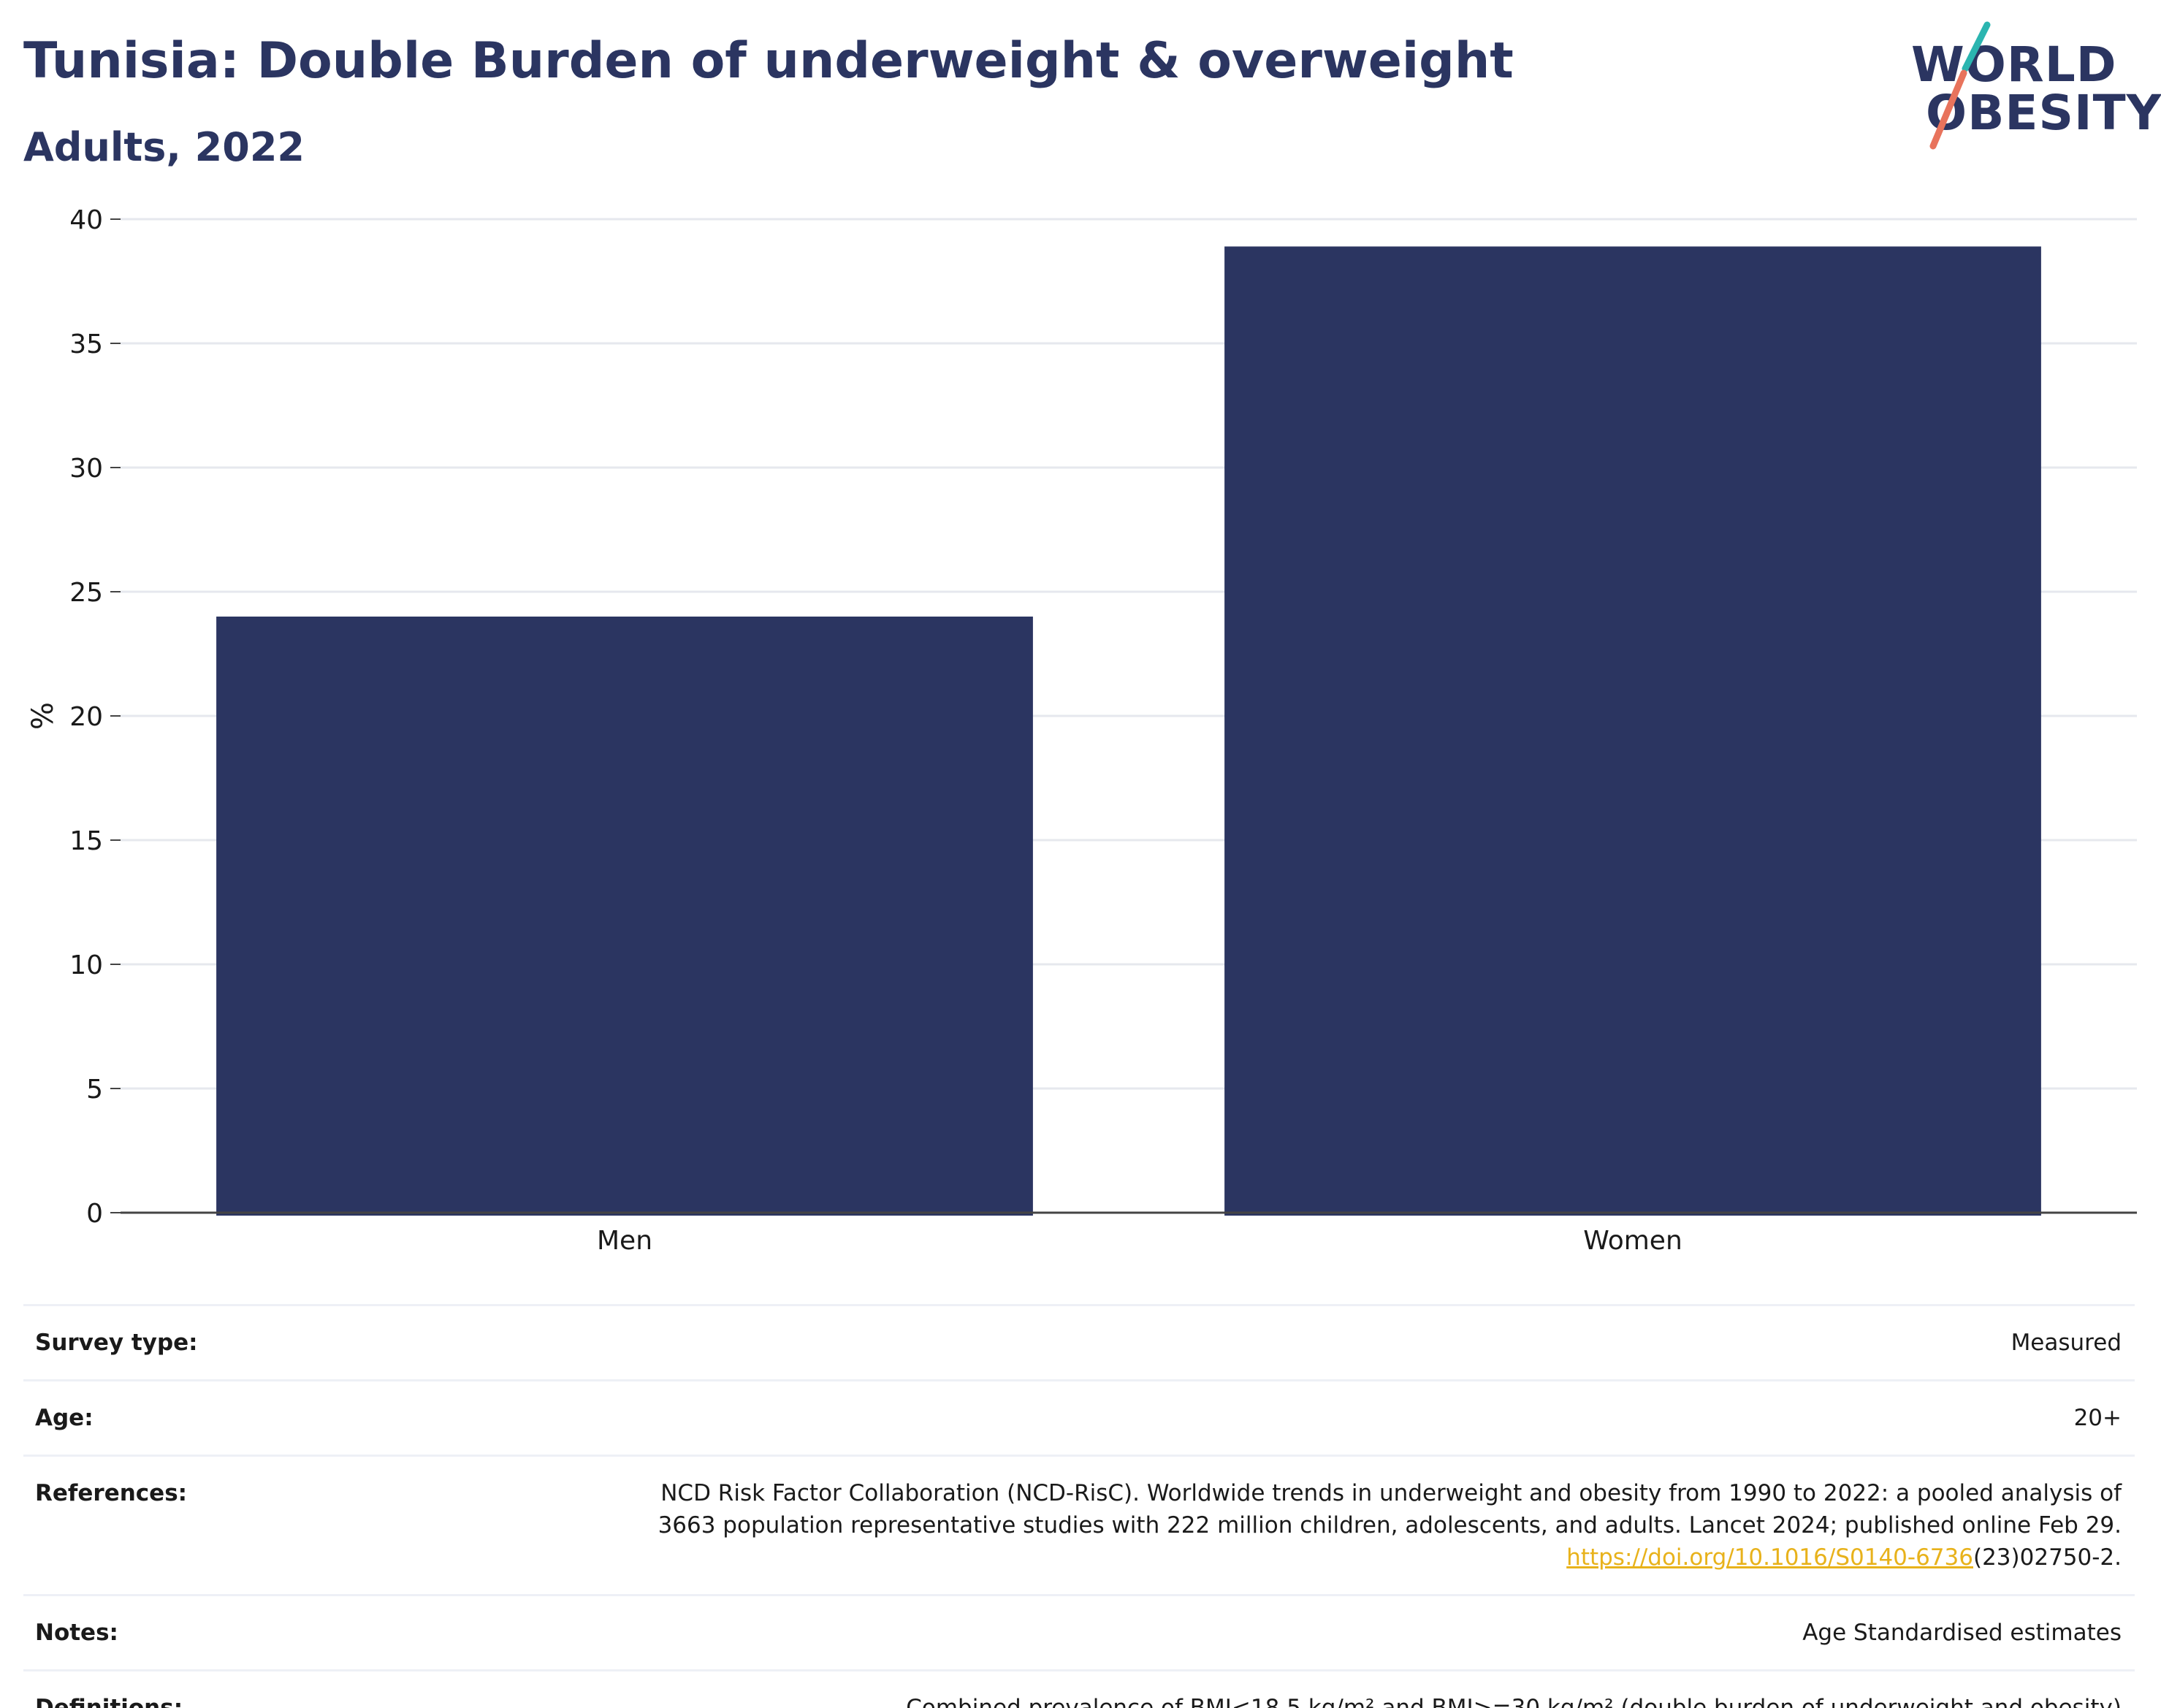  Describe the element at coordinates (2048, 1557) in the screenshot. I see `doi-suffix: (23)02750-2.` at that location.